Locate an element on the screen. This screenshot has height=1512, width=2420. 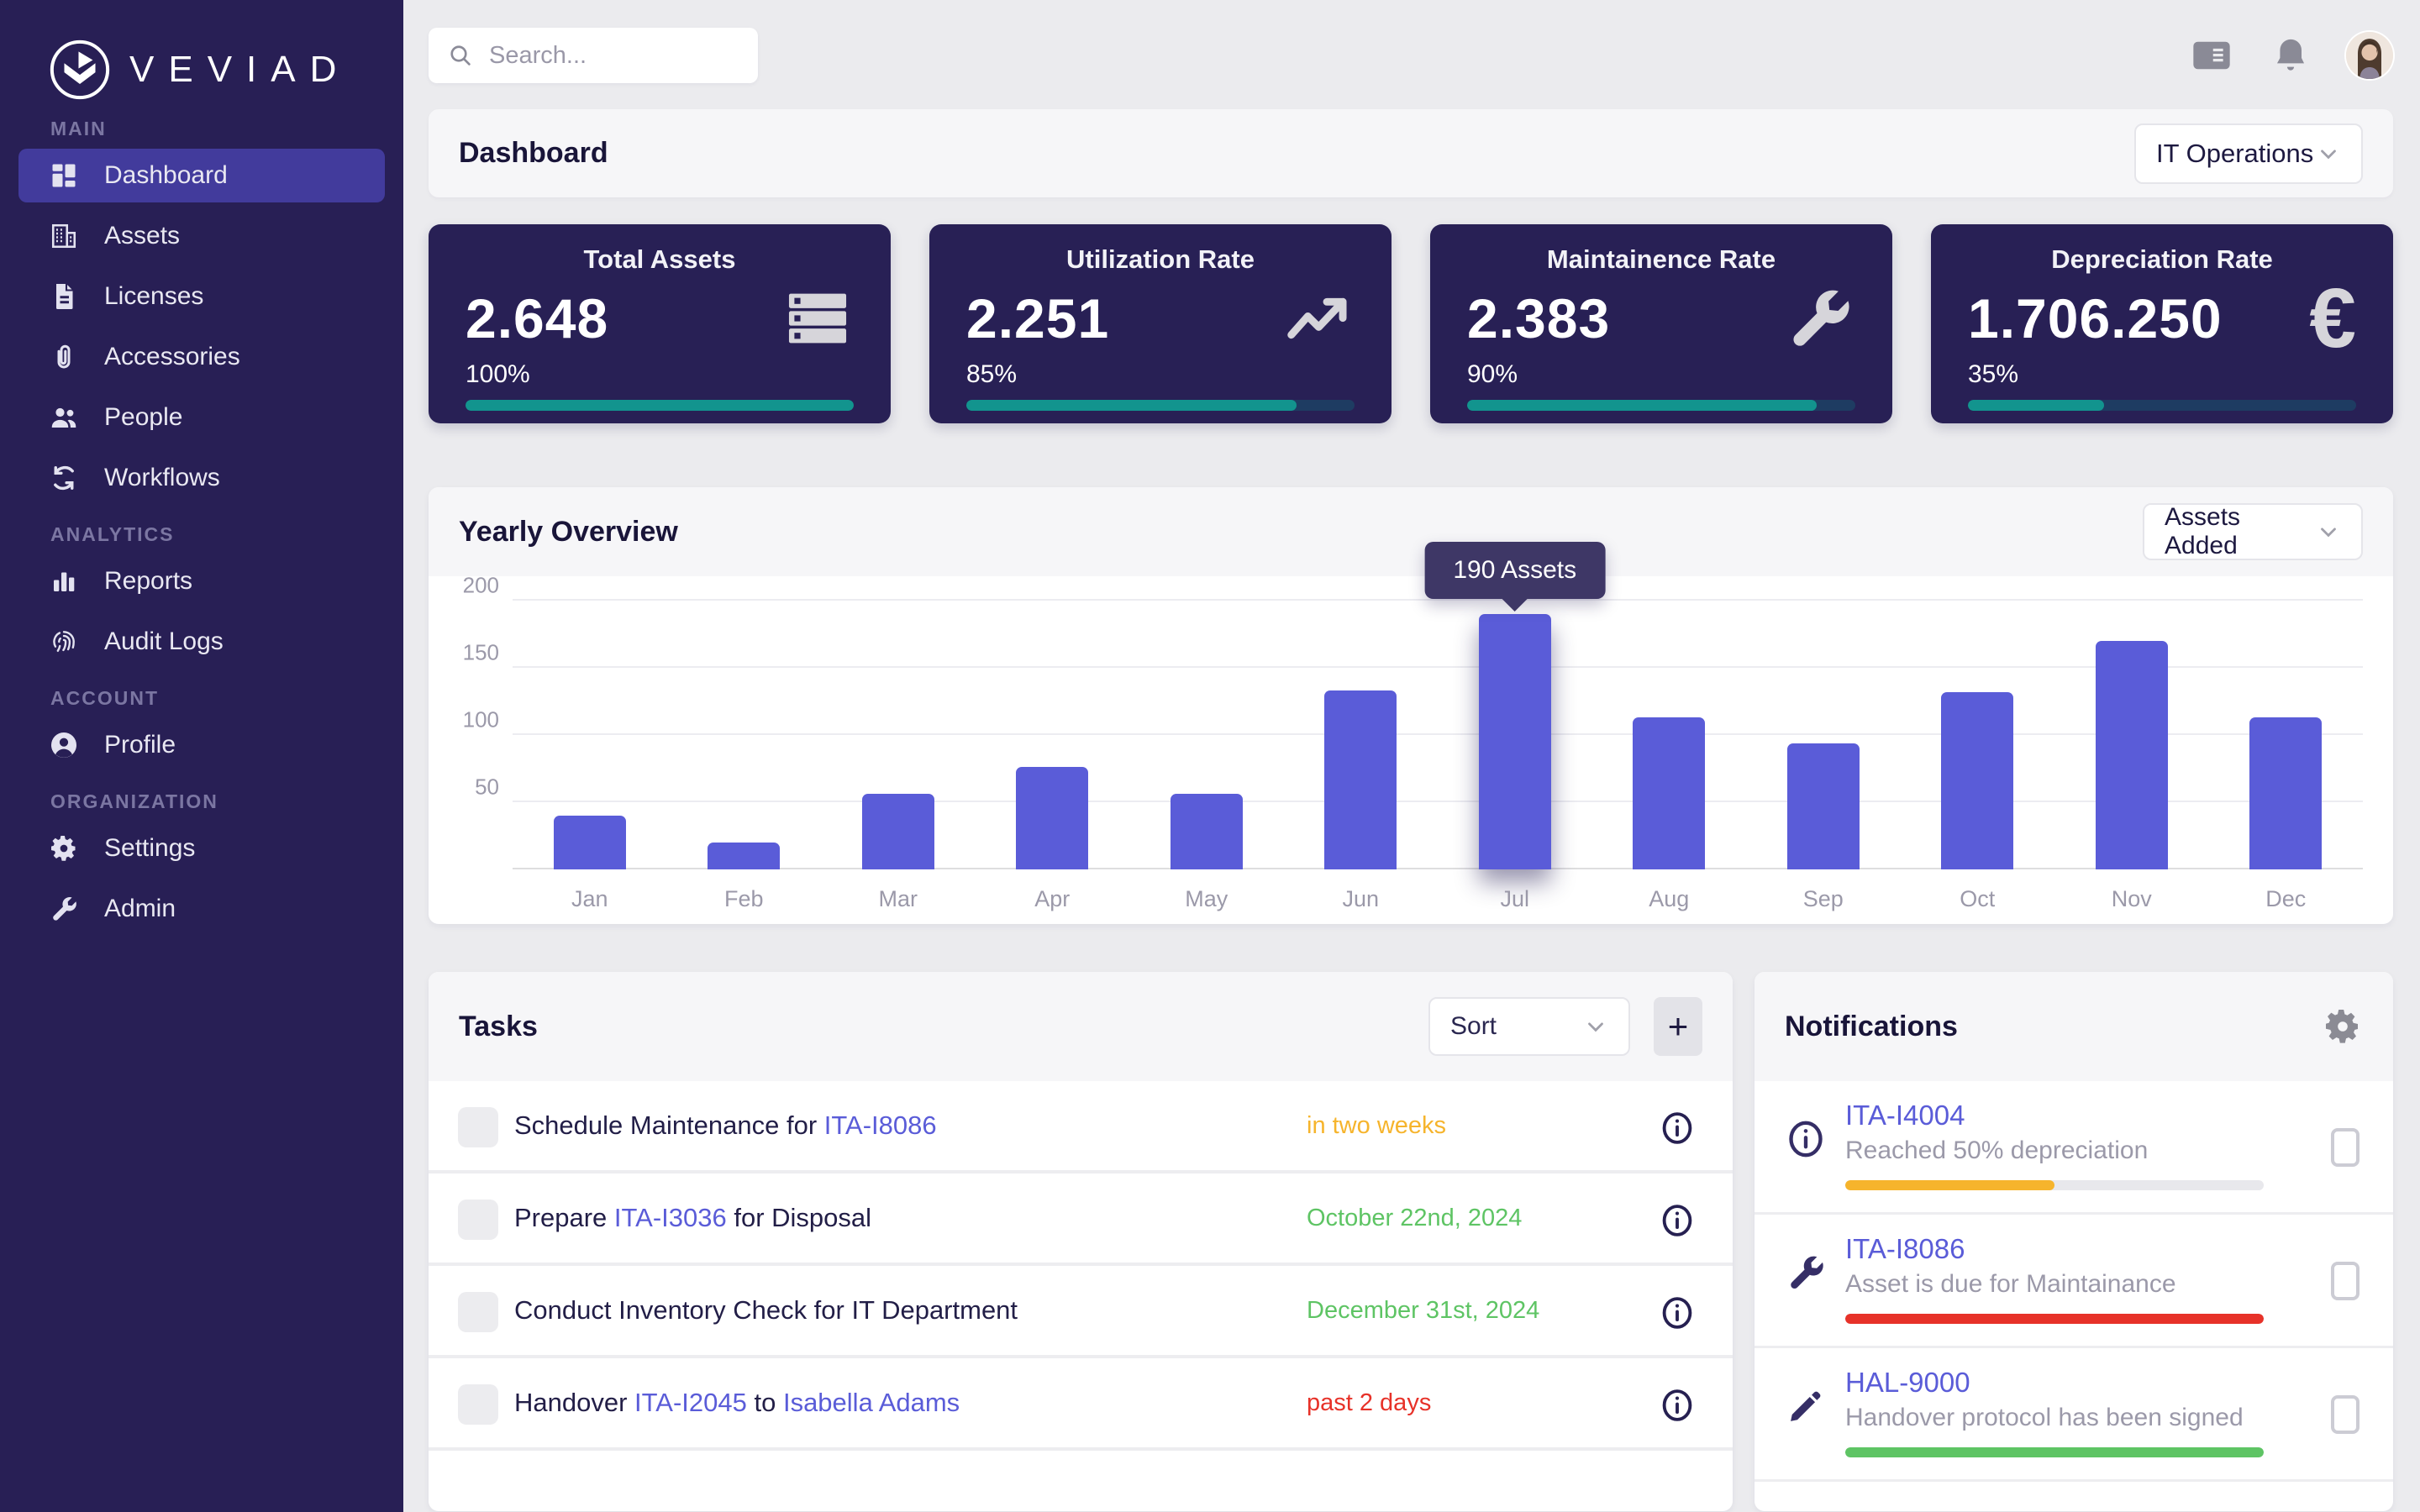
bar-nov is located at coordinates (2131, 755).